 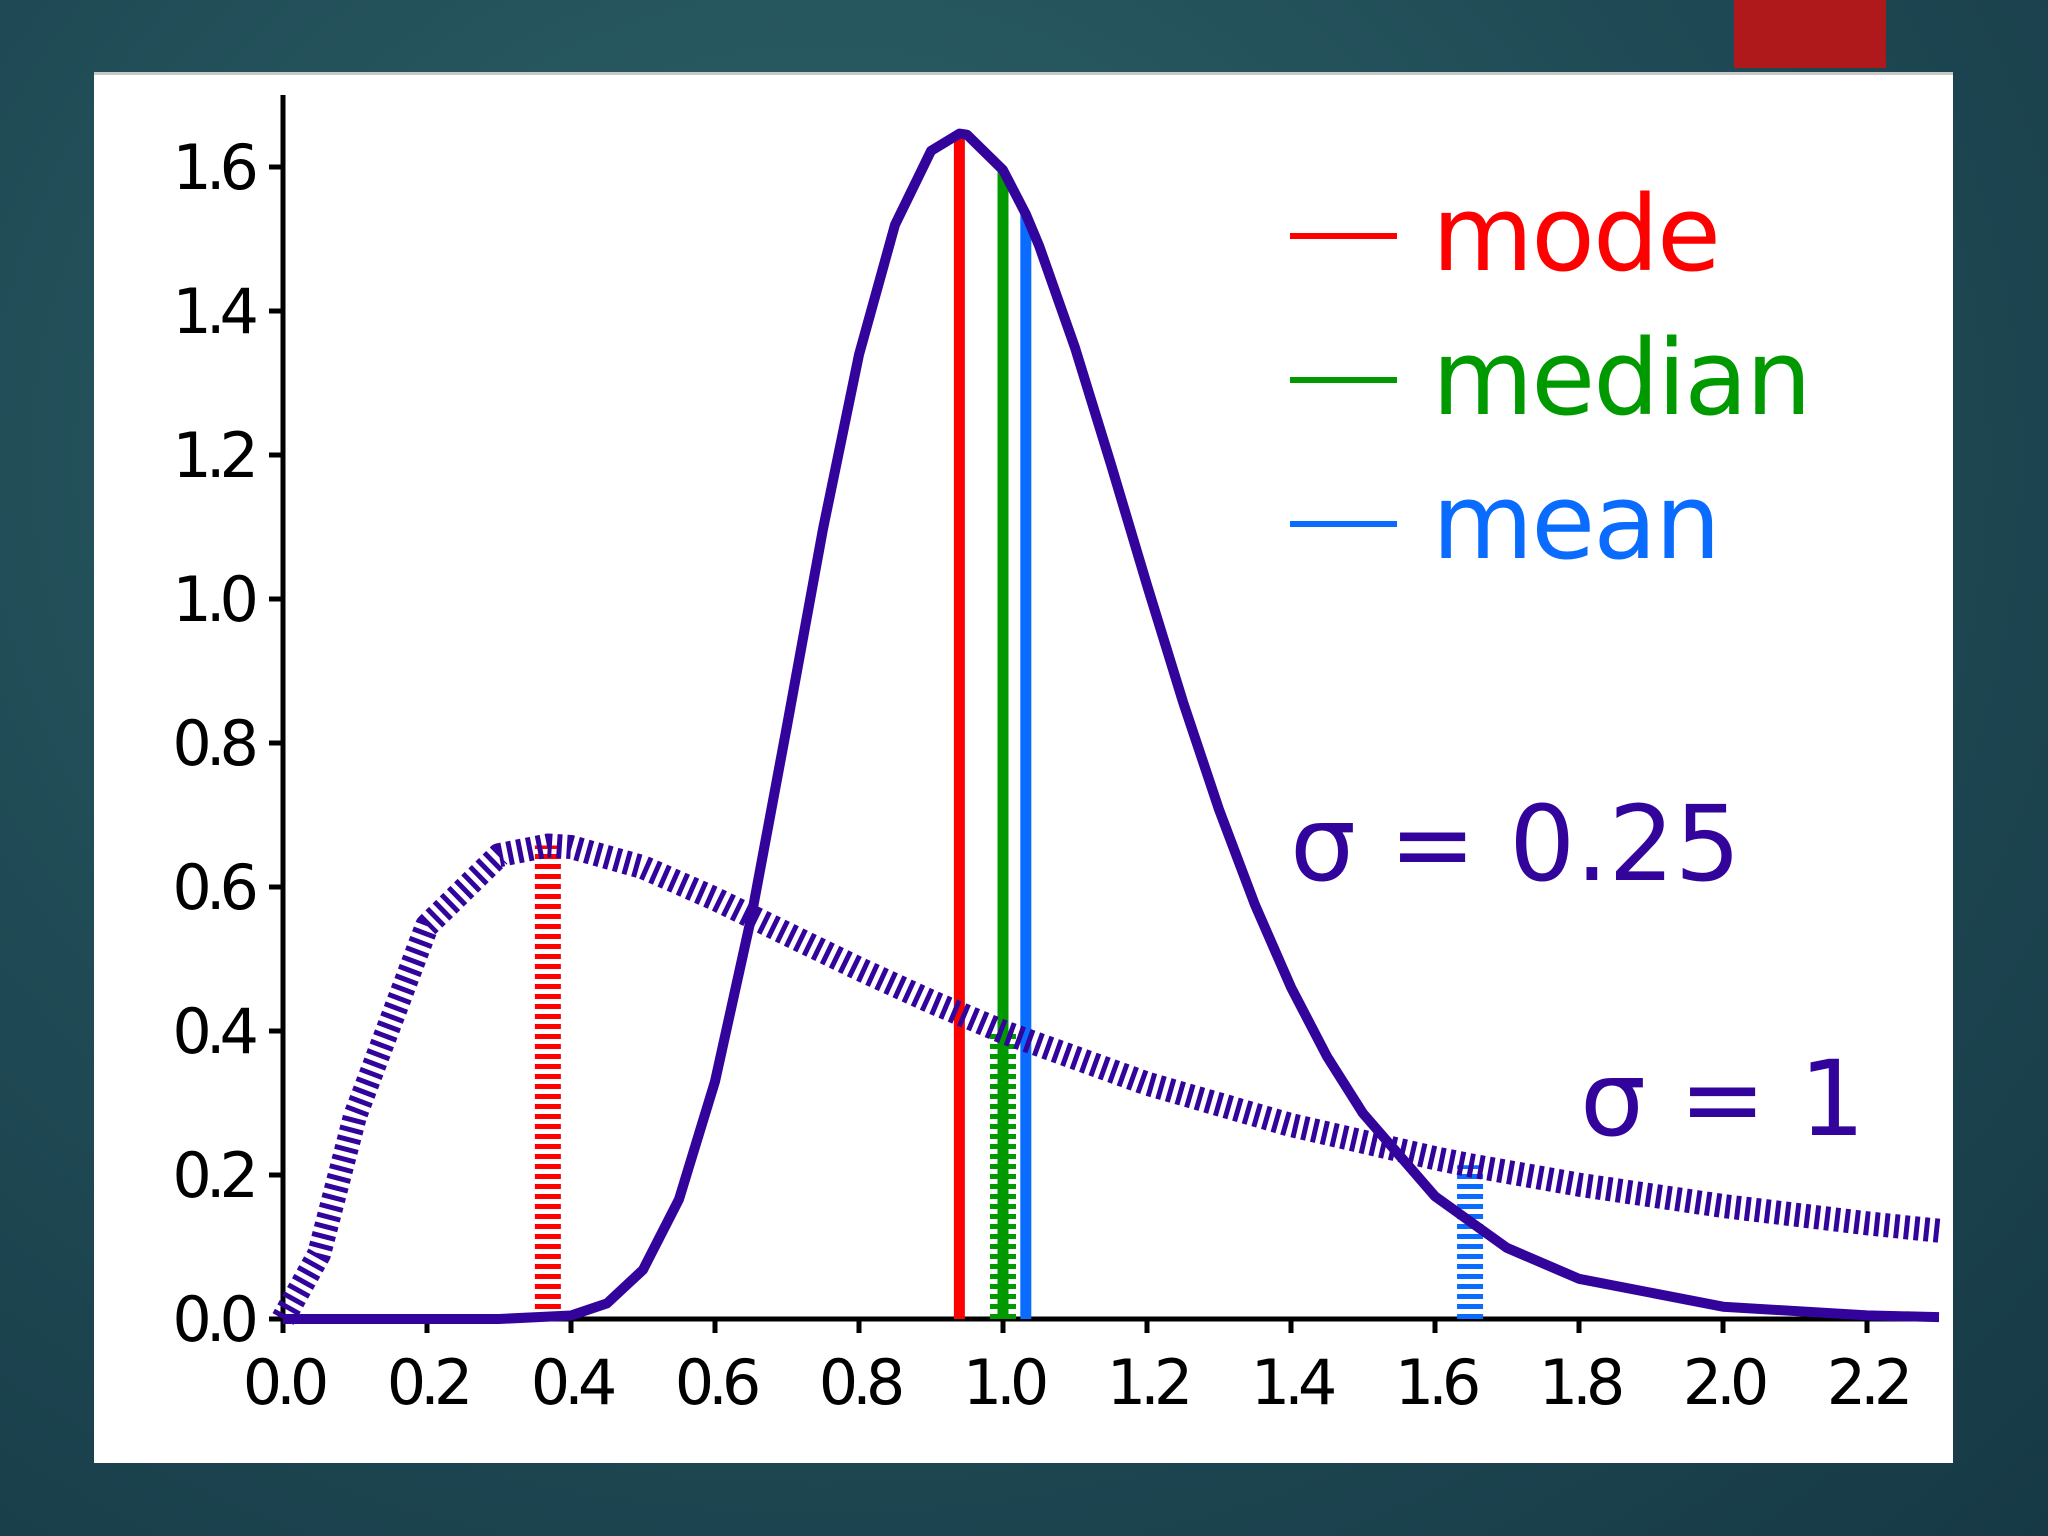 I want to click on accent-box, so click(x=1810, y=34).